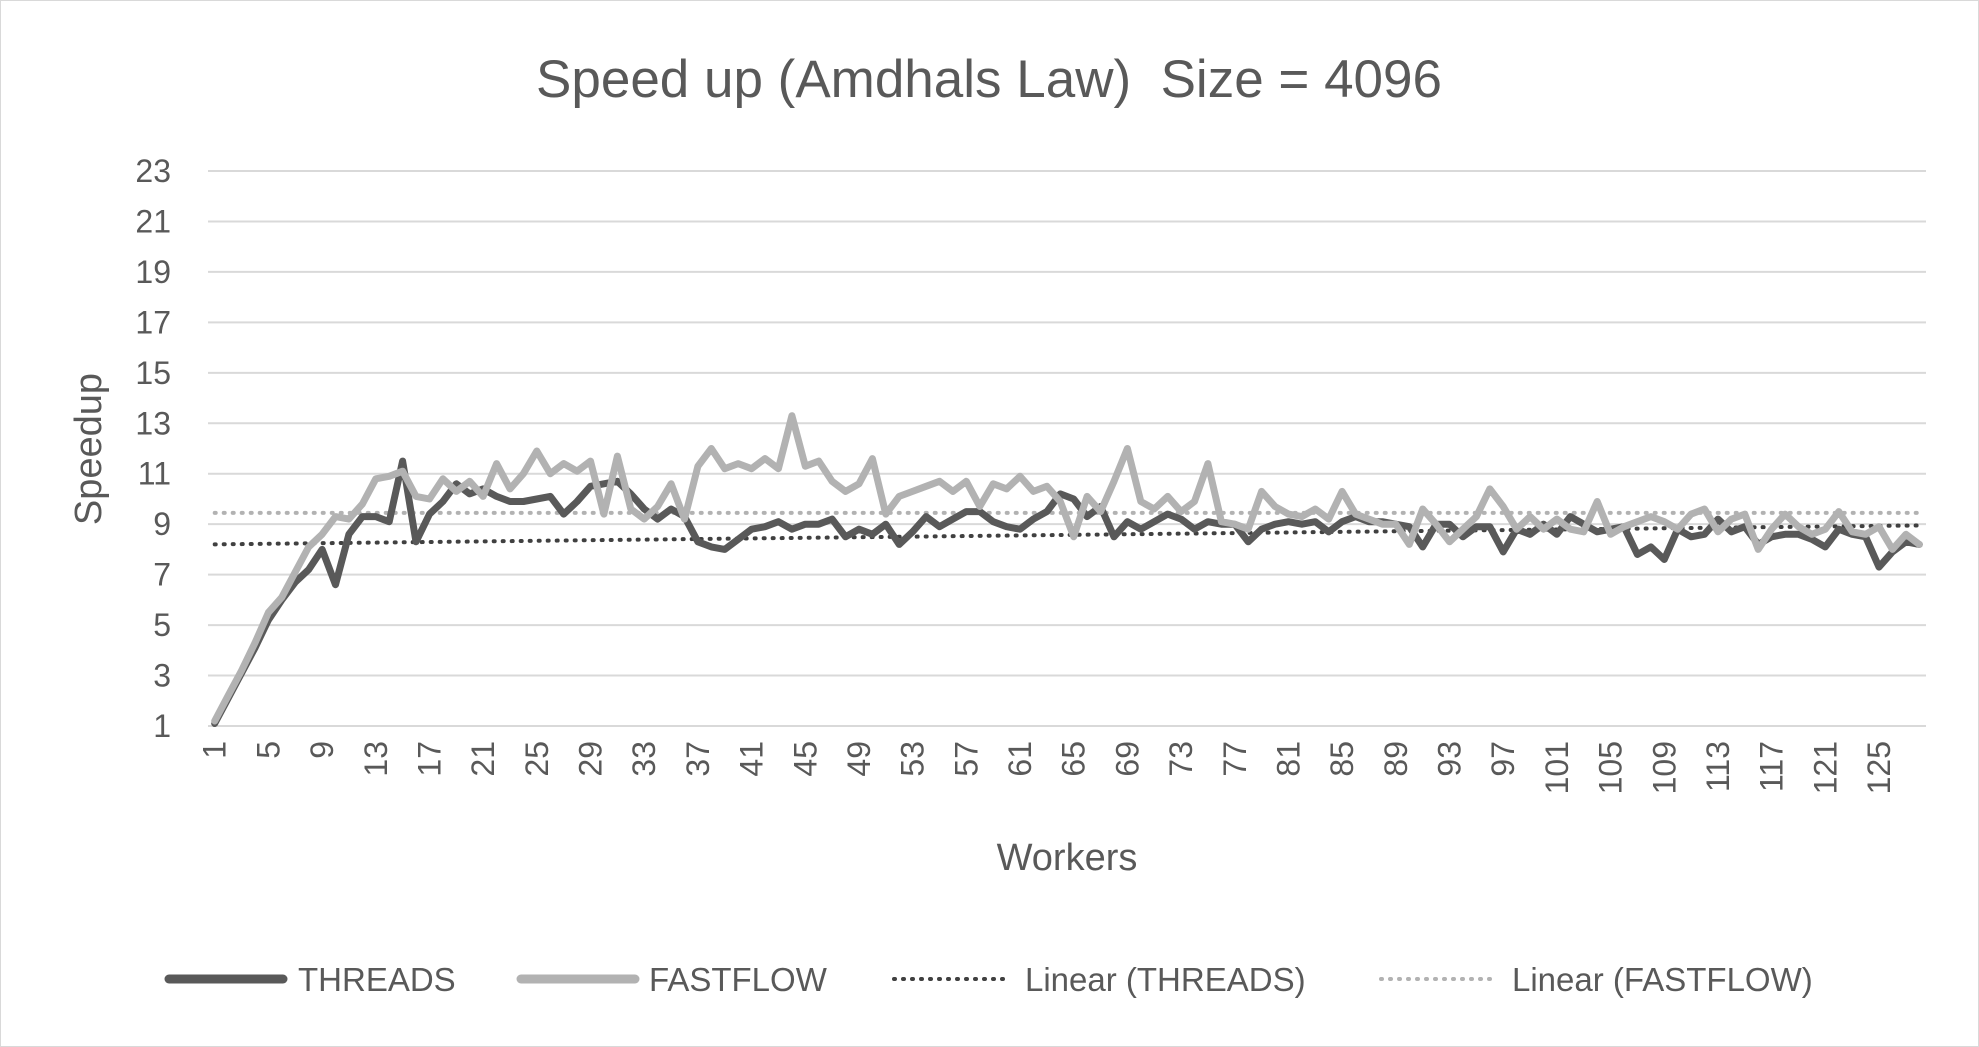 The image size is (1979, 1047). I want to click on x-tick-label: 89, so click(1396, 759).